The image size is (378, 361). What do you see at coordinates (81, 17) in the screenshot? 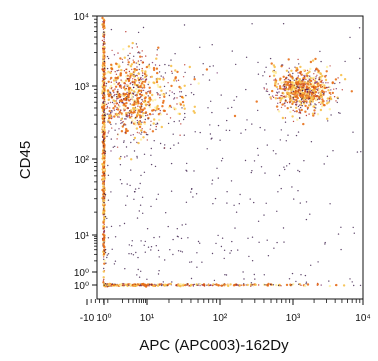
I see `y-tick-label: 10⁴` at bounding box center [81, 17].